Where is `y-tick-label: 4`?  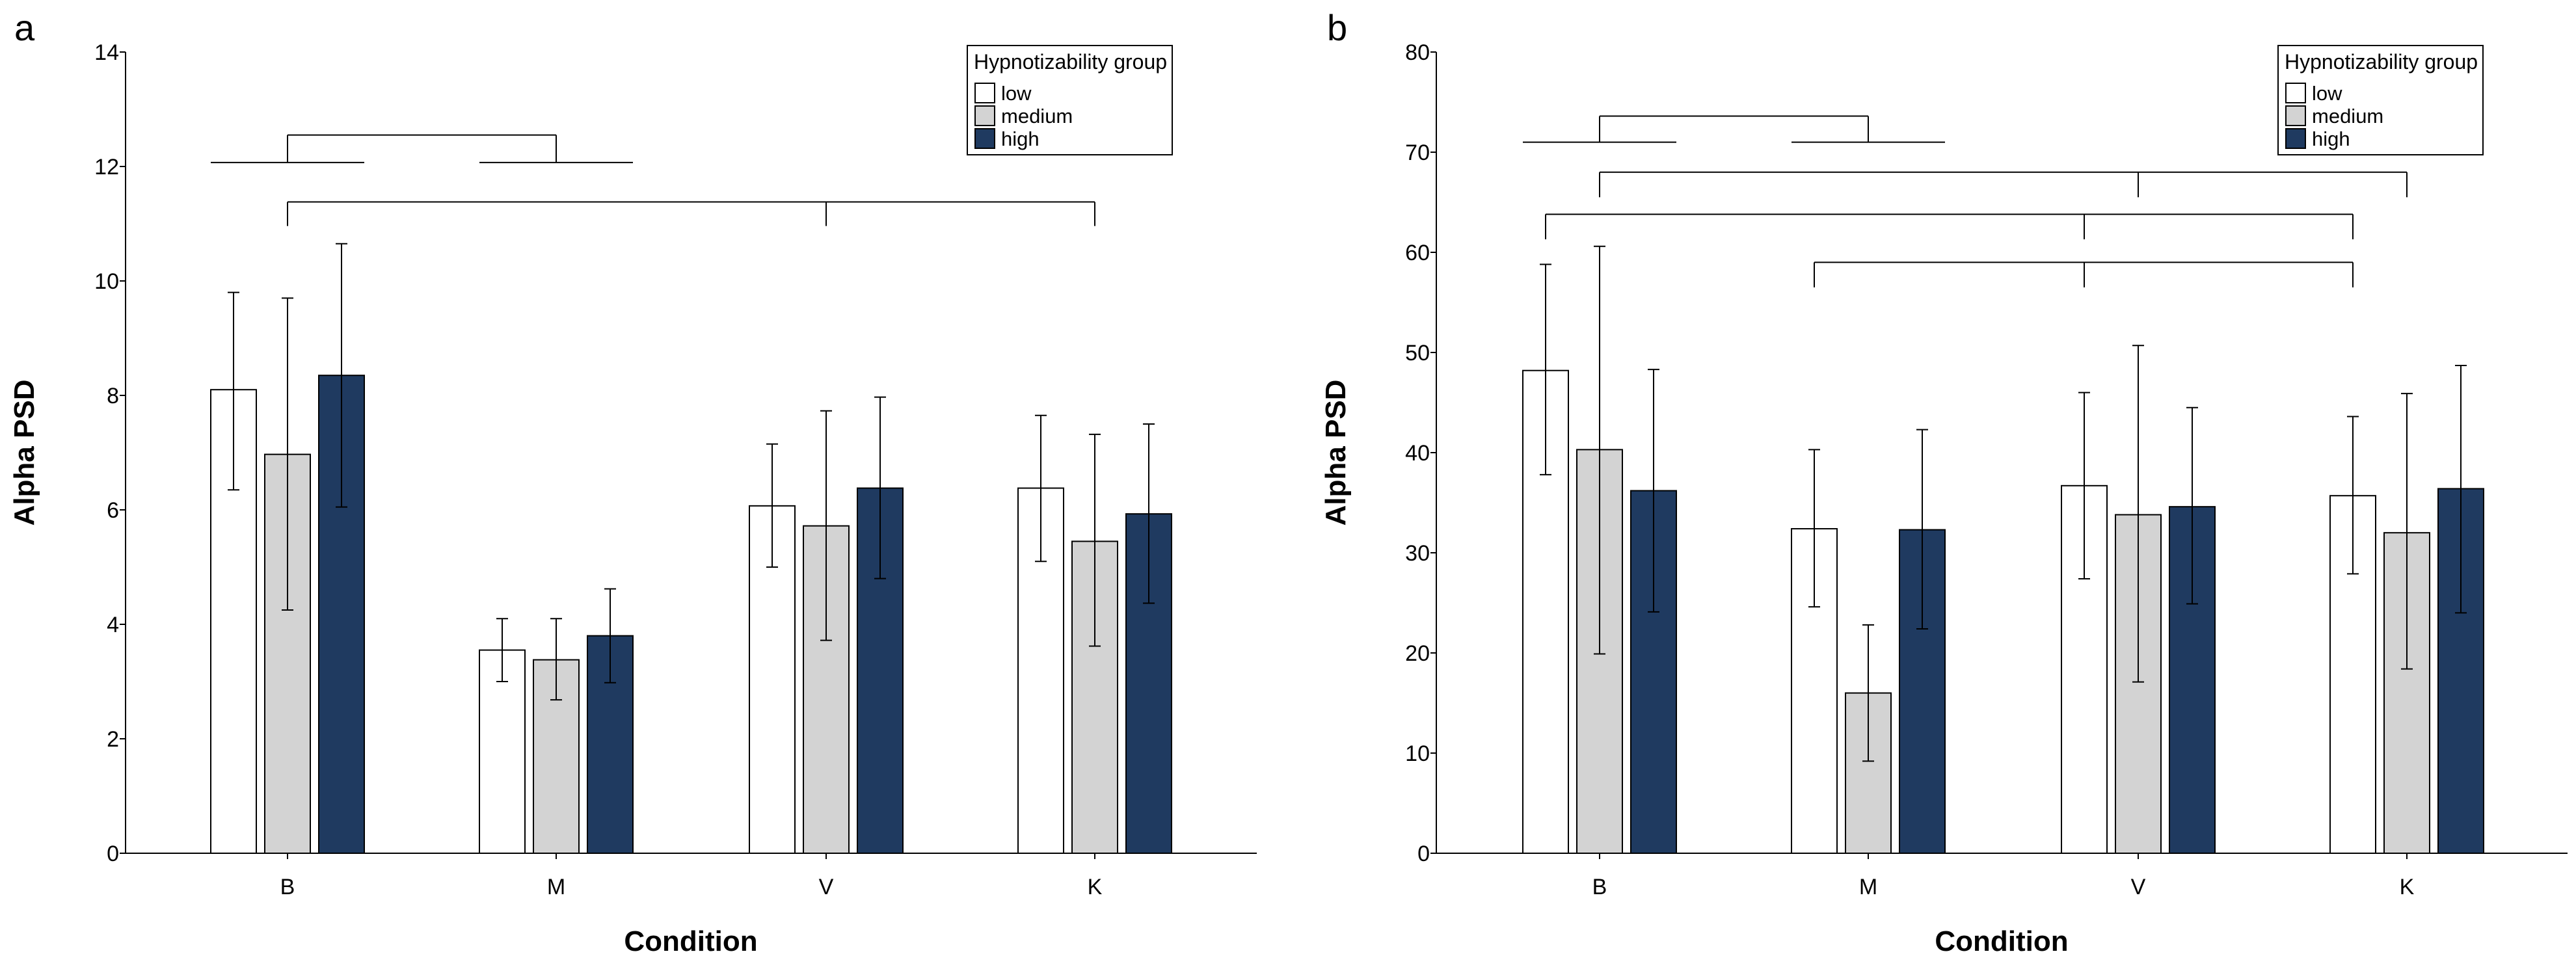
y-tick-label: 4 is located at coordinates (113, 625).